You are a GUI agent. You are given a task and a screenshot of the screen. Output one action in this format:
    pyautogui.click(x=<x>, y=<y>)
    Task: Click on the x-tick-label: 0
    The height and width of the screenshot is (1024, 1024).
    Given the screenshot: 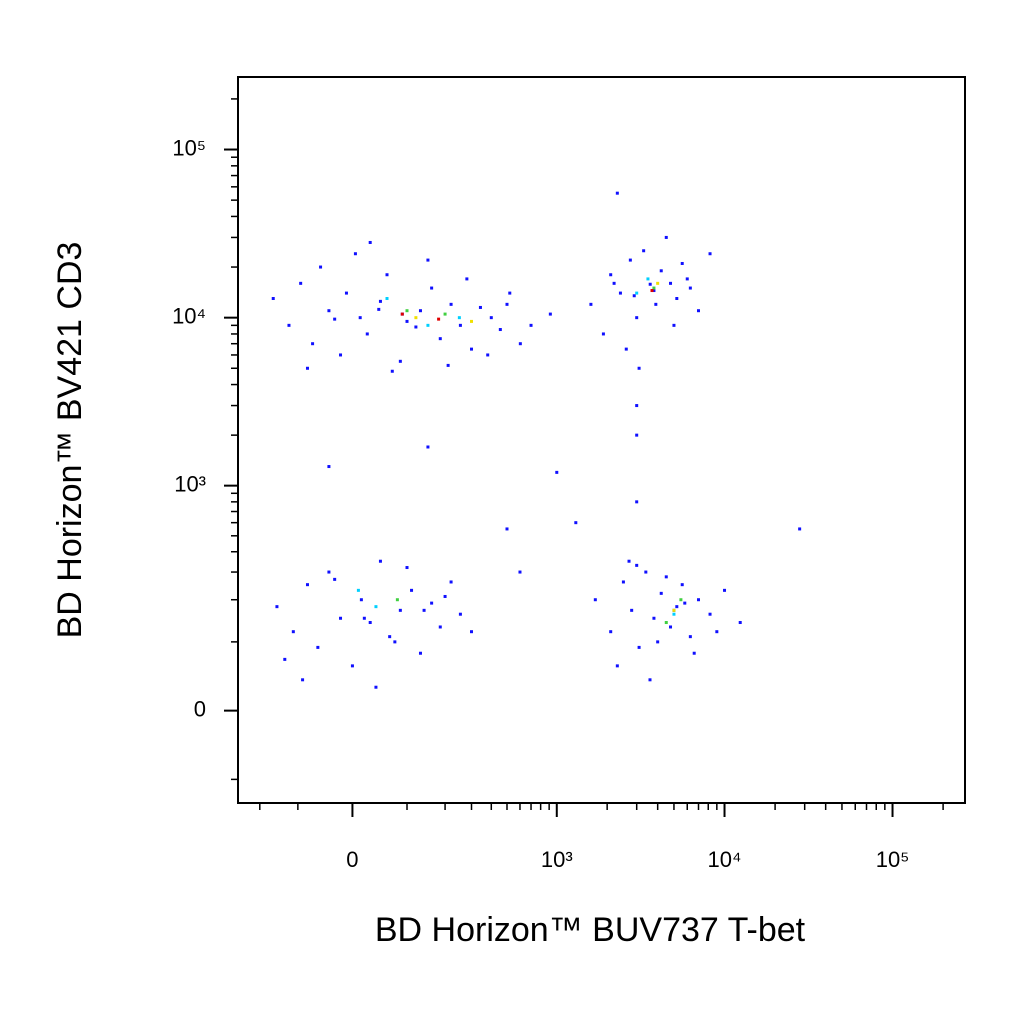 What is the action you would take?
    pyautogui.click(x=352, y=859)
    